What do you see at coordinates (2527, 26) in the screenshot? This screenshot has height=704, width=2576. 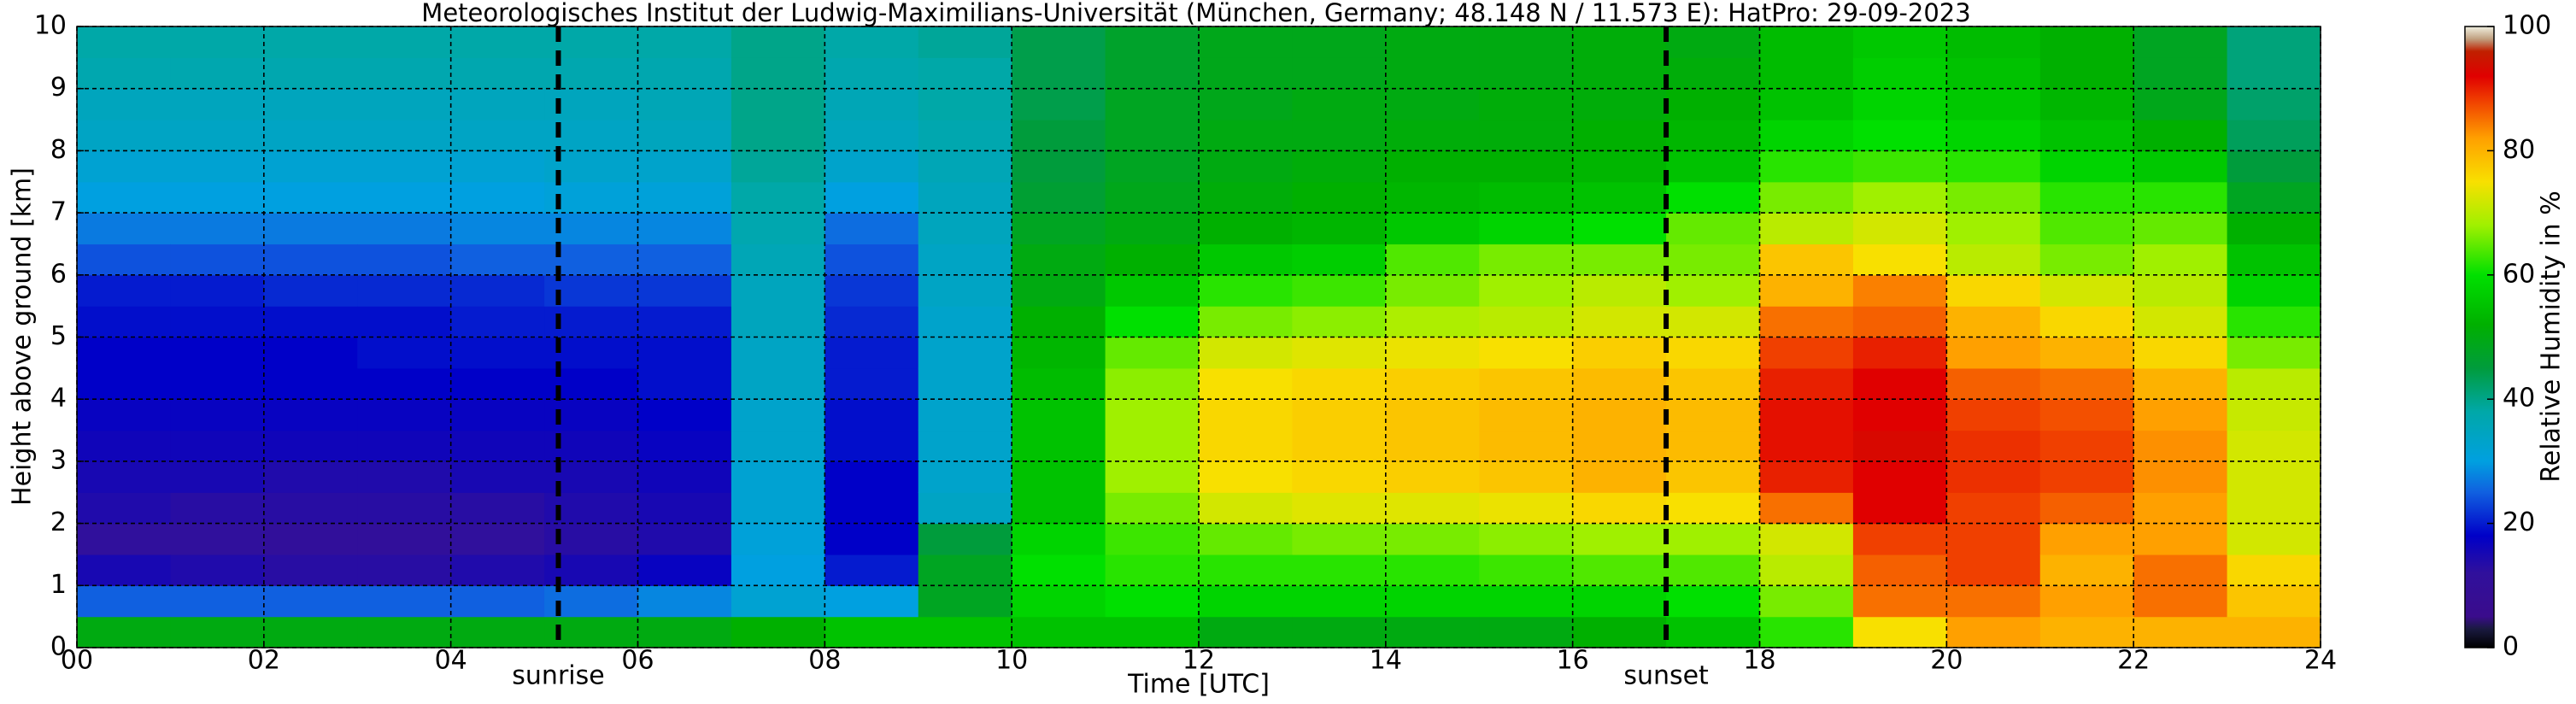 I see `colorbar-tick-label: 100` at bounding box center [2527, 26].